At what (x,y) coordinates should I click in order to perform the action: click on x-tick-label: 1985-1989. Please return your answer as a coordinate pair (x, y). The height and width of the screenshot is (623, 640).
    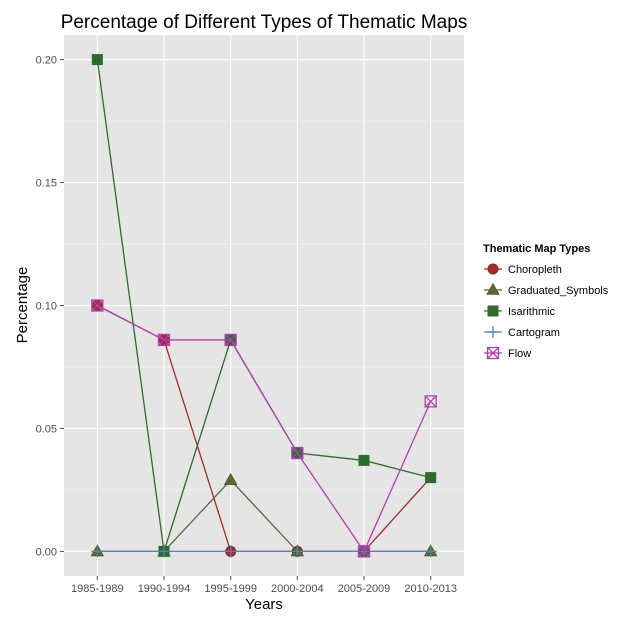
    Looking at the image, I should click on (97, 589).